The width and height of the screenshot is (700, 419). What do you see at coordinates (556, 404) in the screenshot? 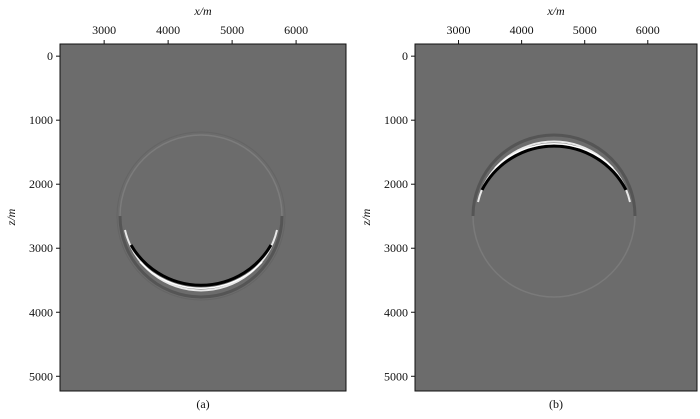
I see `caption: (b)` at bounding box center [556, 404].